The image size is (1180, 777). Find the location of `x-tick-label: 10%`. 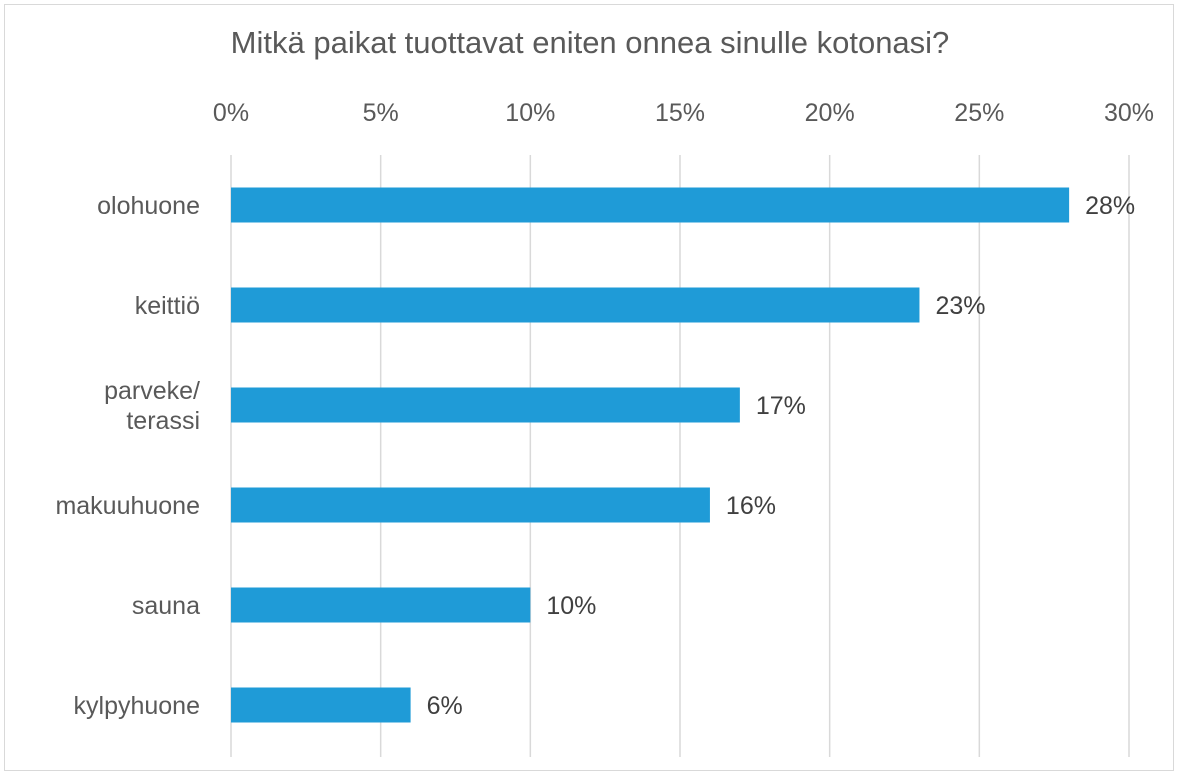

x-tick-label: 10% is located at coordinates (530, 113).